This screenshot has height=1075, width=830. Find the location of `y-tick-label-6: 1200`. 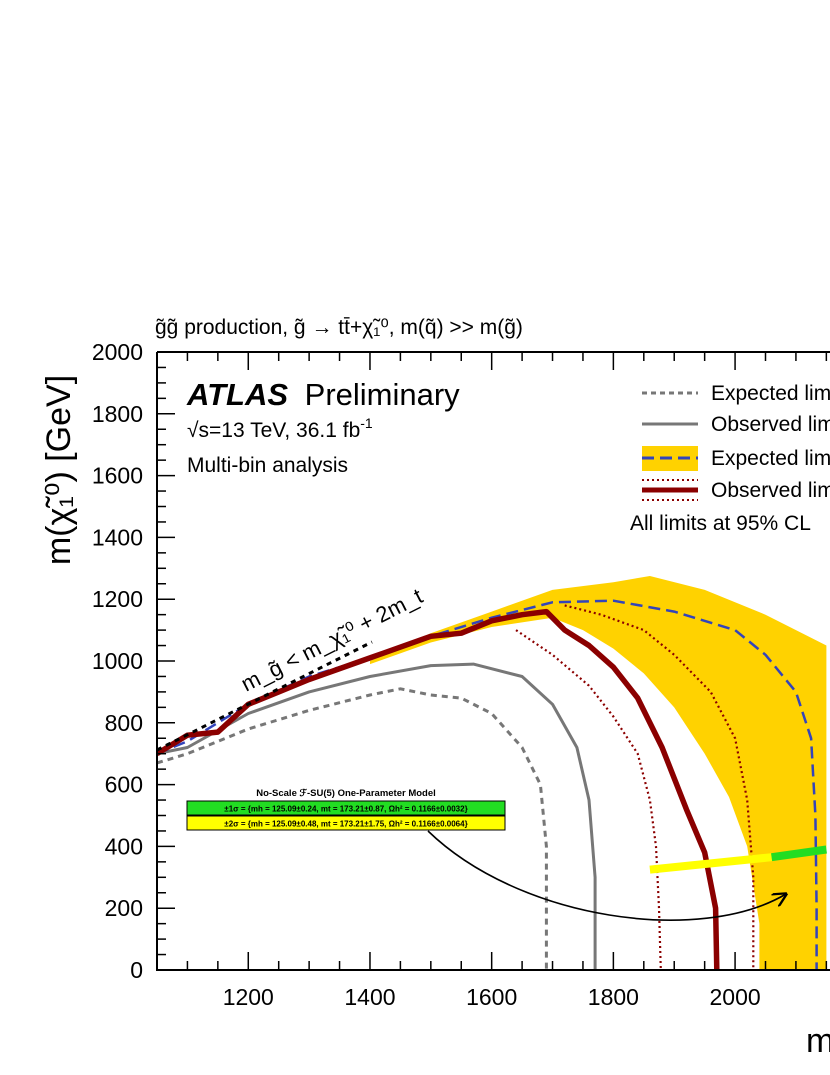

y-tick-label-6: 1200 is located at coordinates (117, 599).